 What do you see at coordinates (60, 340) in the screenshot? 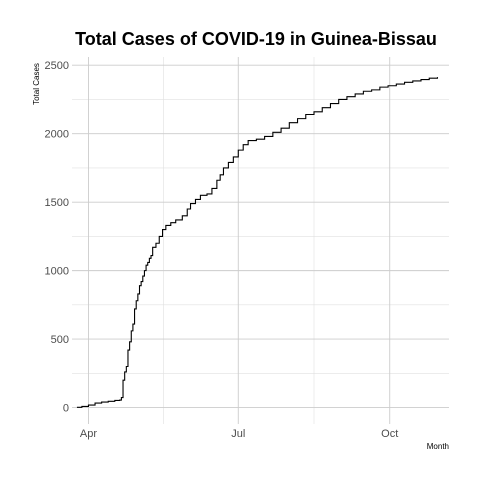
I see `y-tick-label: 500` at bounding box center [60, 340].